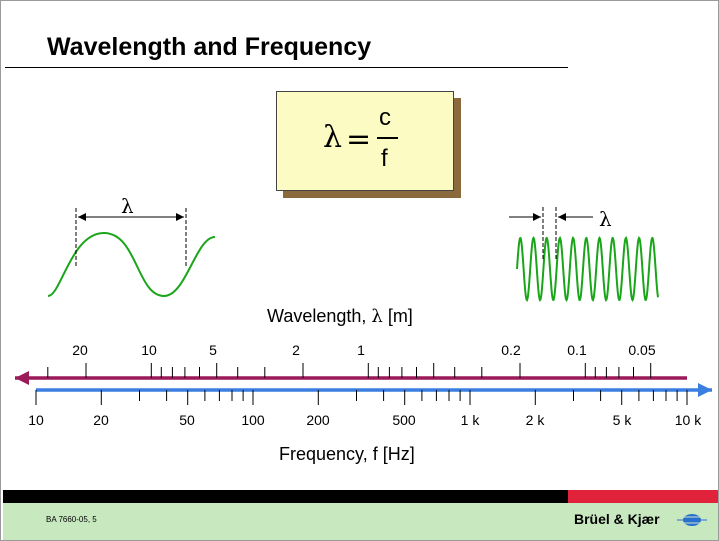 This screenshot has height=541, width=719. I want to click on frequency-ticks, so click(361, 397).